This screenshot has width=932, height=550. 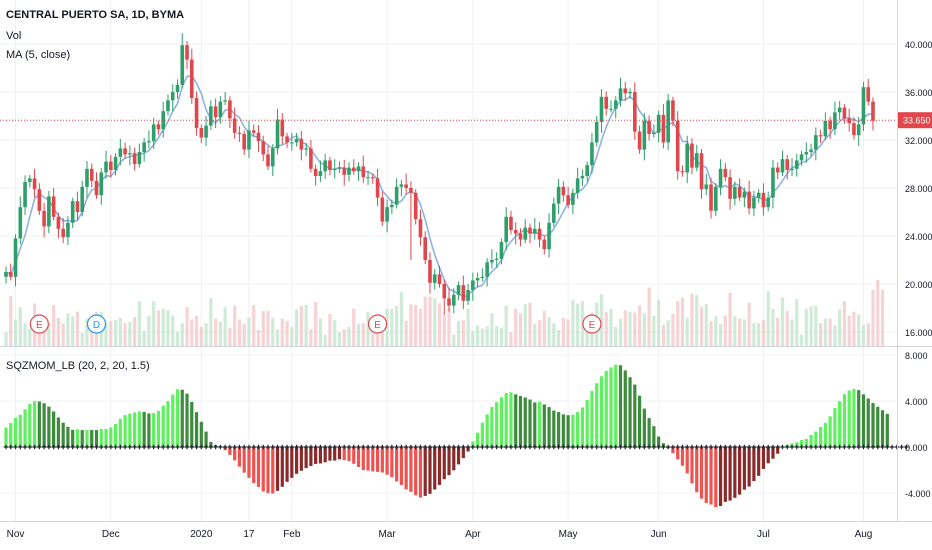 What do you see at coordinates (659, 534) in the screenshot?
I see `time-tick-label: Jun` at bounding box center [659, 534].